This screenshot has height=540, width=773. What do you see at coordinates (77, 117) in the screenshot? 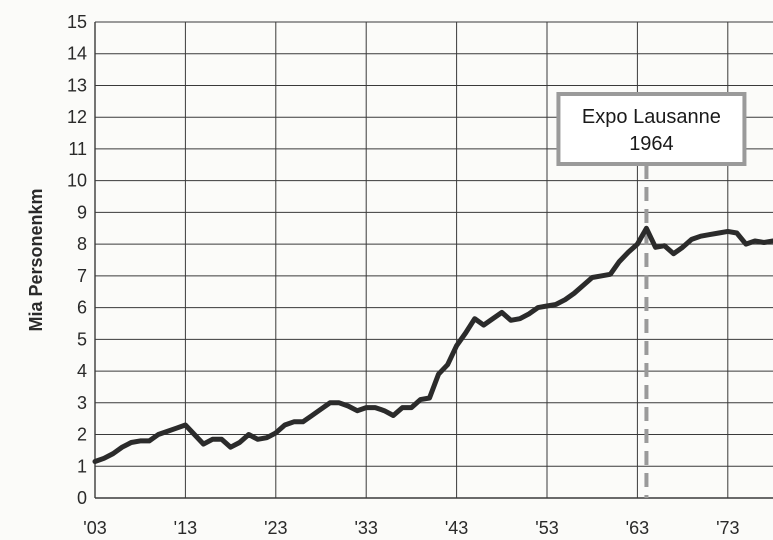
I see `y-tick-label-12: 12` at bounding box center [77, 117].